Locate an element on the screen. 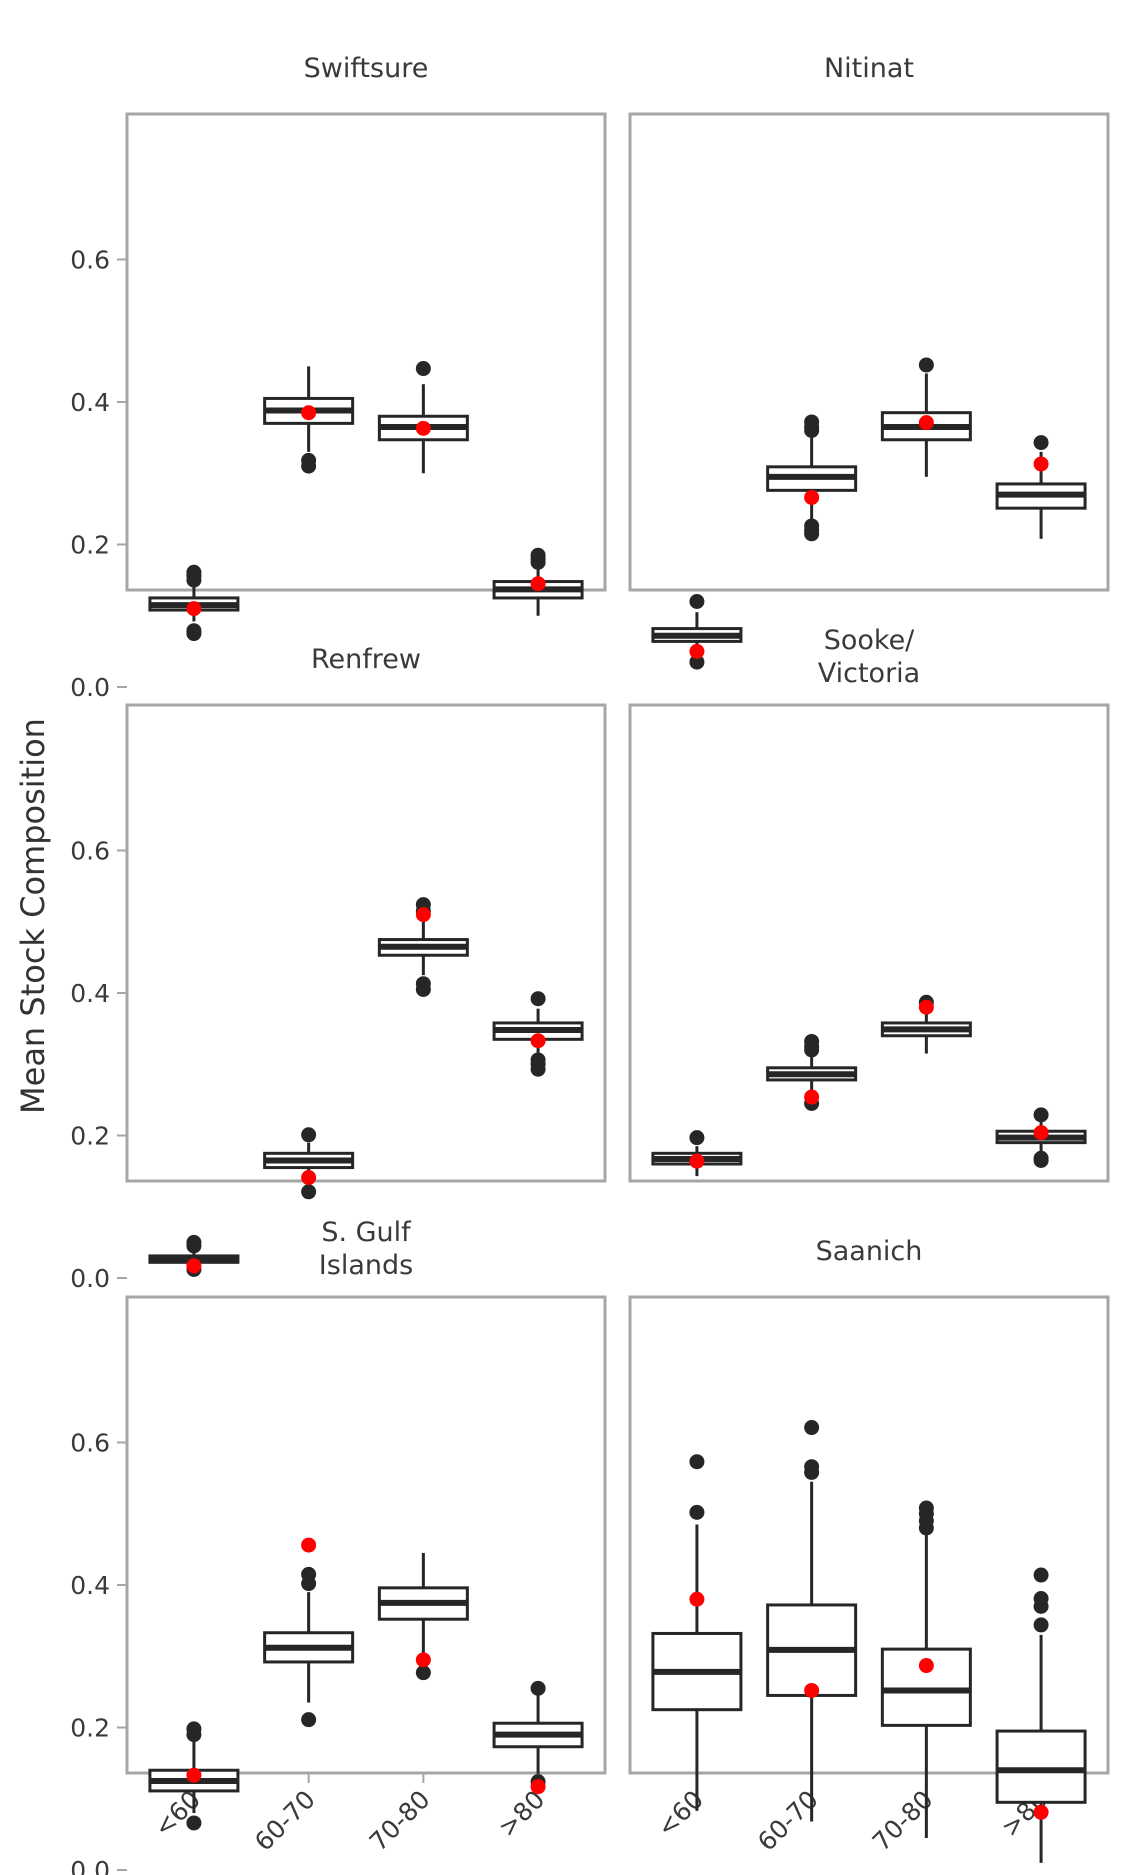 This screenshot has width=1125, height=1875. panel-2: Nitinat is located at coordinates (869, 361).